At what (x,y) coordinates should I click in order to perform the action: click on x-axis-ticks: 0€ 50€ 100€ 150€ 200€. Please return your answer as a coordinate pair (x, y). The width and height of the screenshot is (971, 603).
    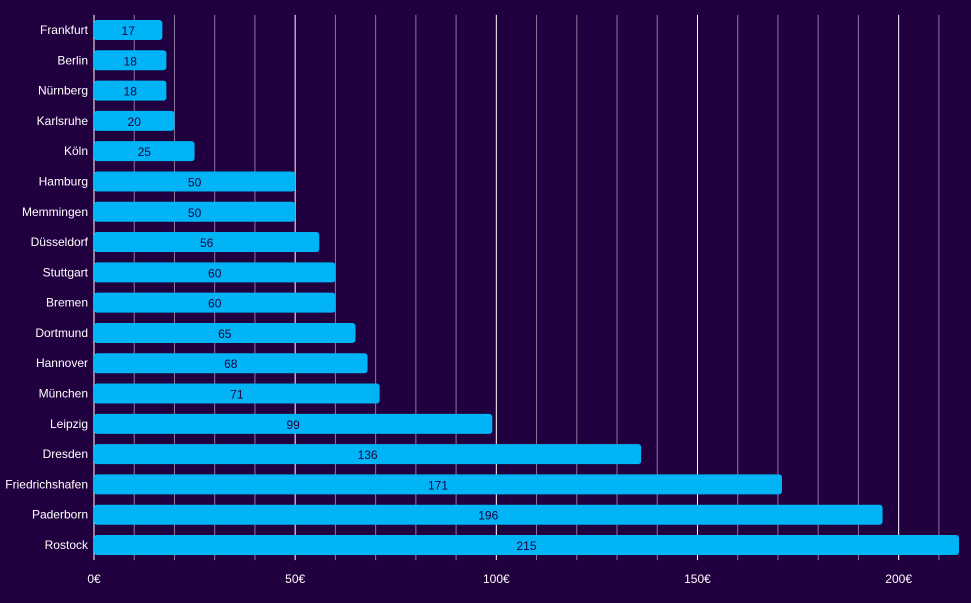
    Looking at the image, I should click on (499, 579).